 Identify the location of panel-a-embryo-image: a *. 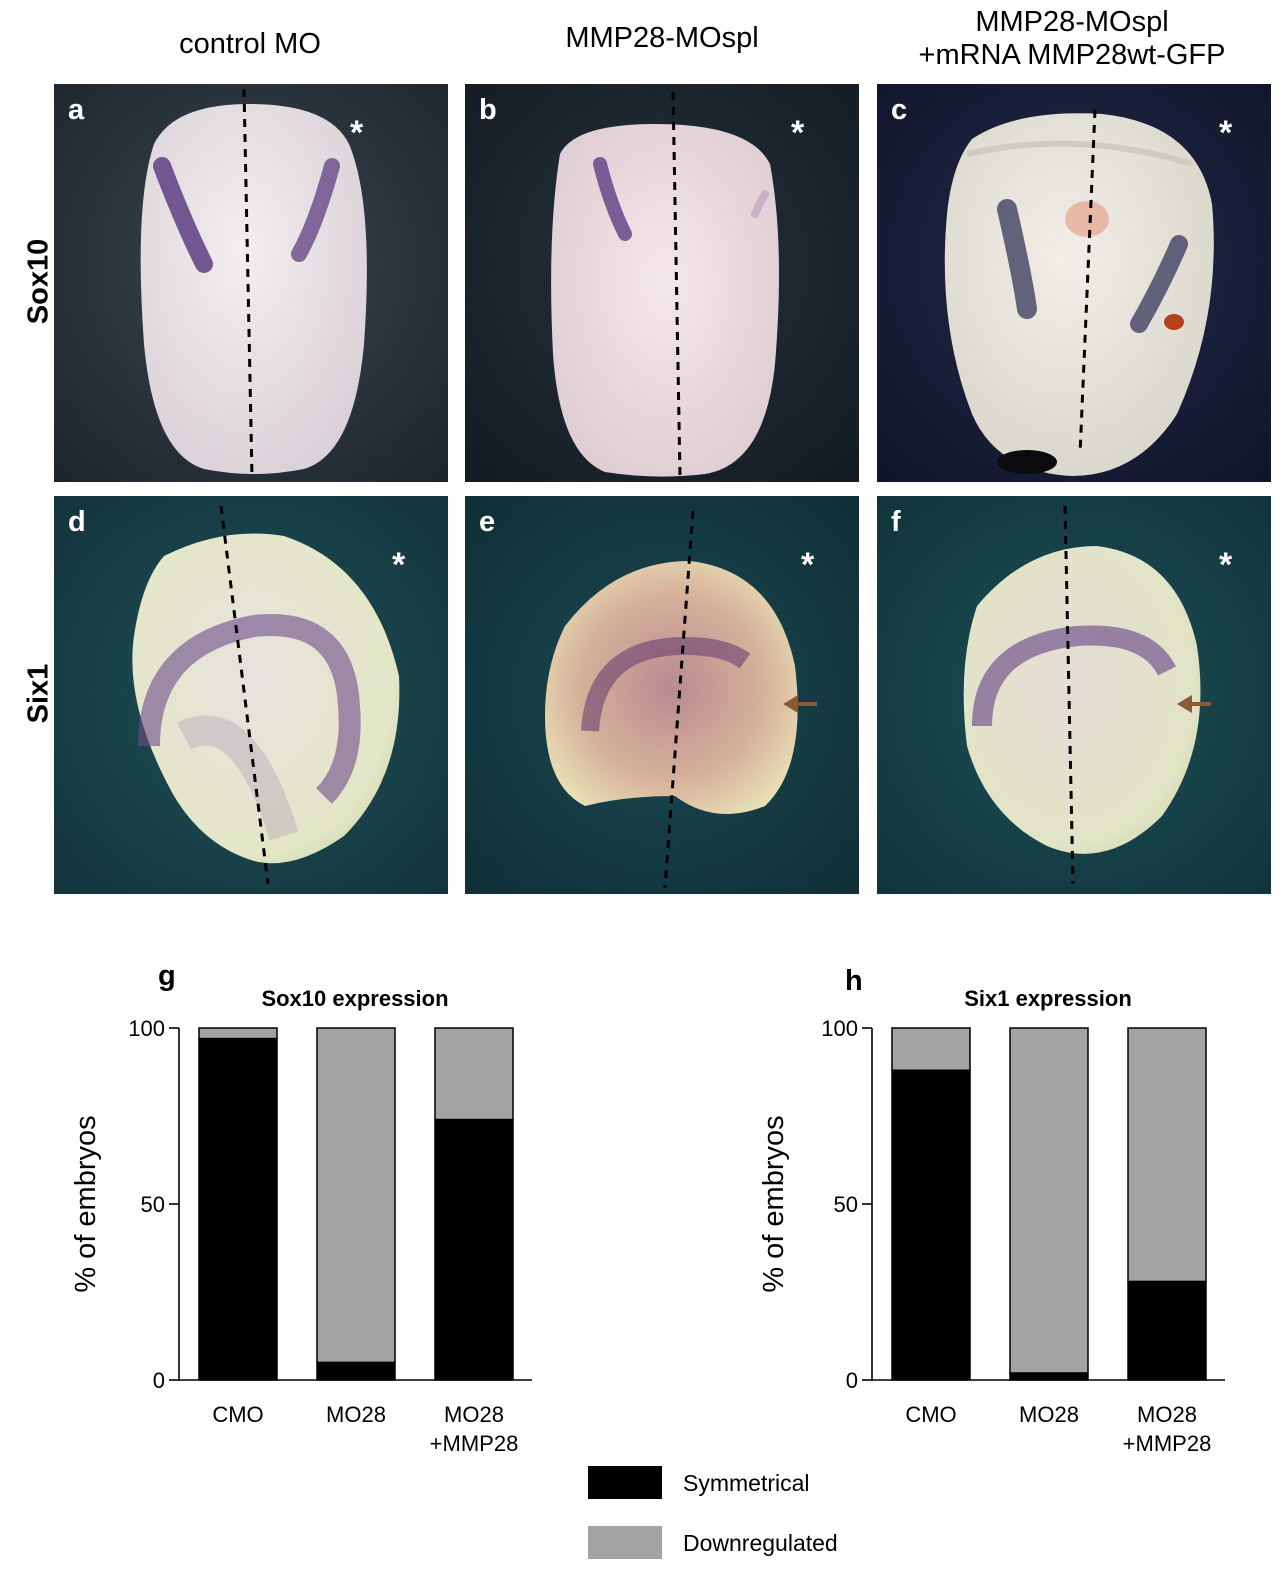
(251, 283).